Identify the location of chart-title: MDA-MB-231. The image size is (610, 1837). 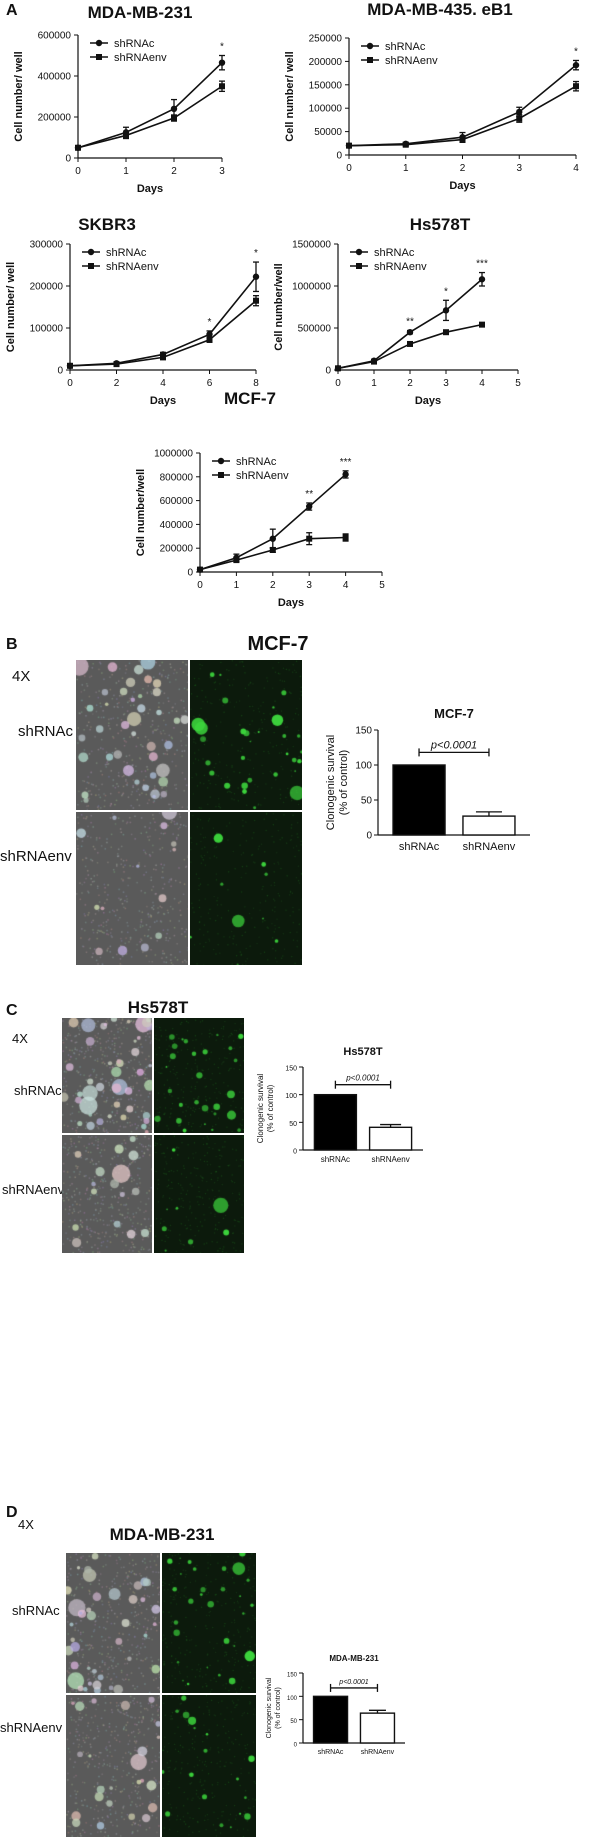
(140, 12).